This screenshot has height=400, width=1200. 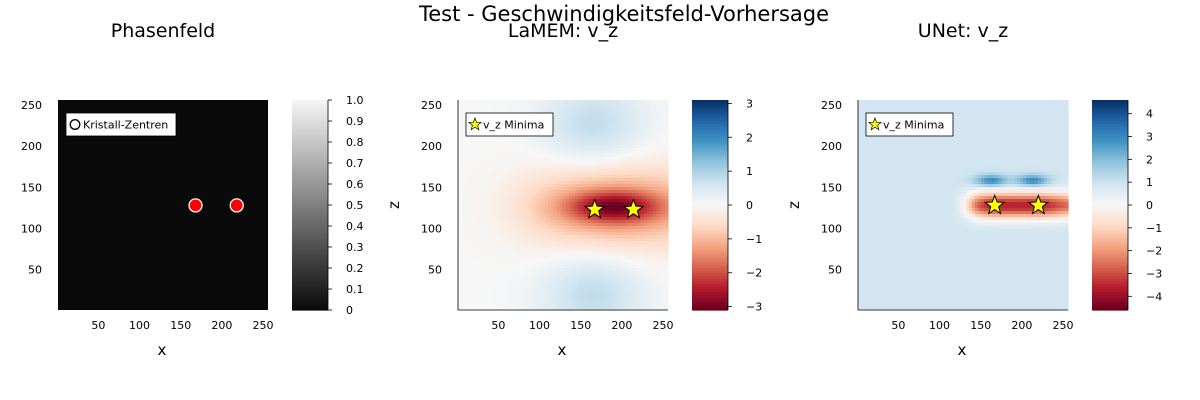 What do you see at coordinates (355, 142) in the screenshot?
I see `colorbar-tick-label: 0.8` at bounding box center [355, 142].